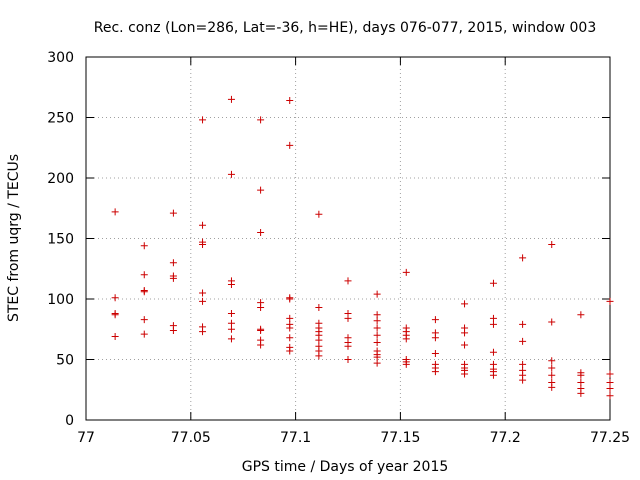 This screenshot has width=640, height=480. I want to click on x-tick-labels: 77 77.05 77.1 77.15 77.2 77.25, so click(353, 438).